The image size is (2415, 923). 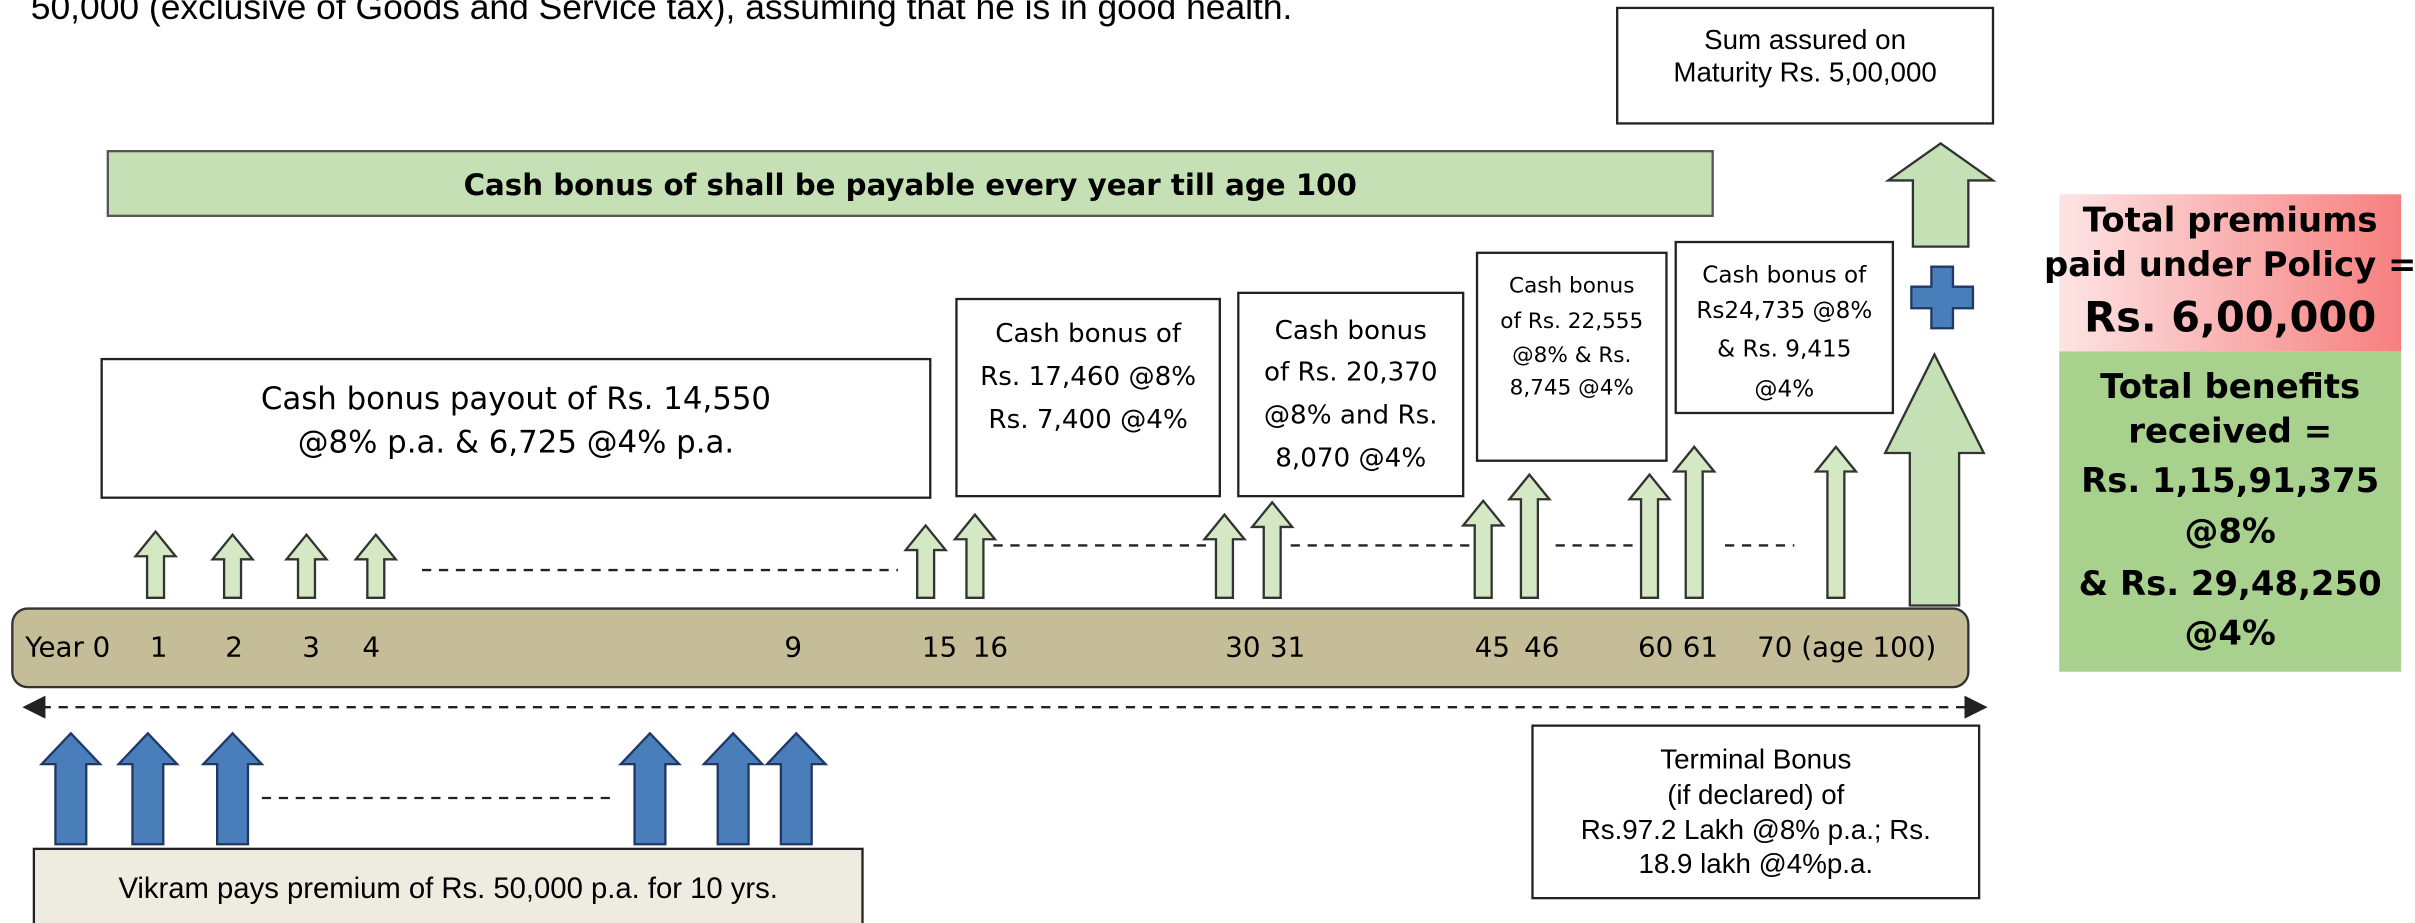 I want to click on bonus-line: @8% p.a. & 6,725 @4% p.a., so click(x=516, y=442).